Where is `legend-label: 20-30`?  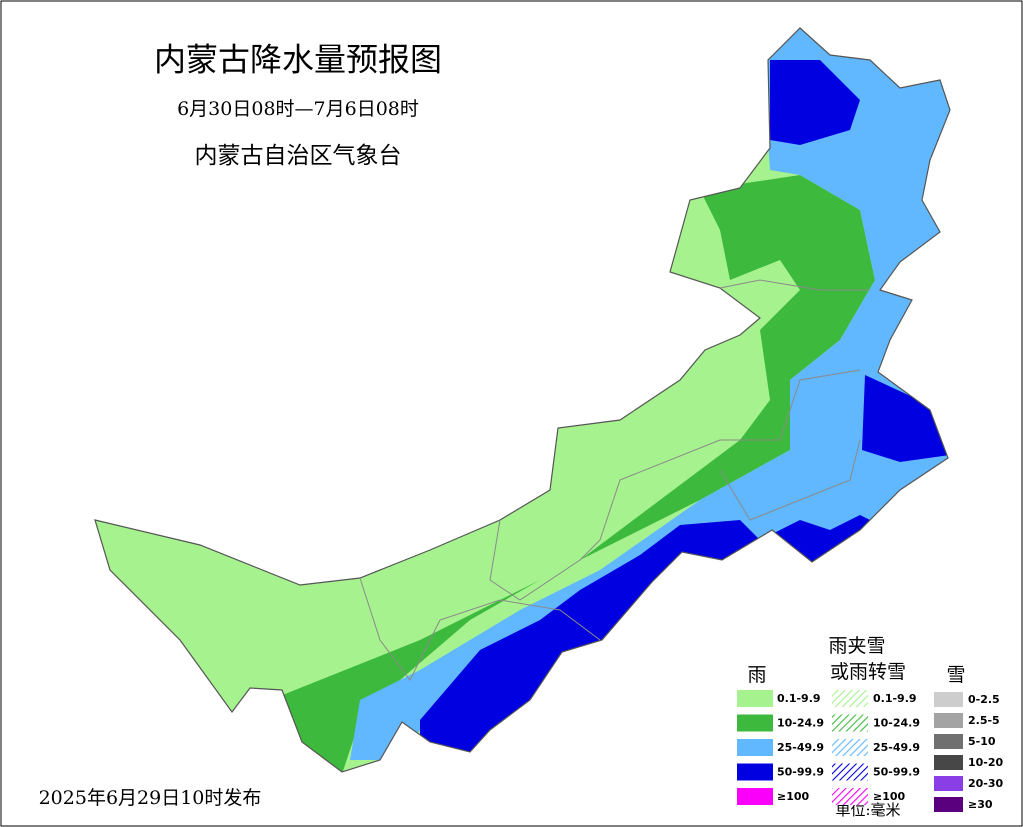 legend-label: 20-30 is located at coordinates (986, 783).